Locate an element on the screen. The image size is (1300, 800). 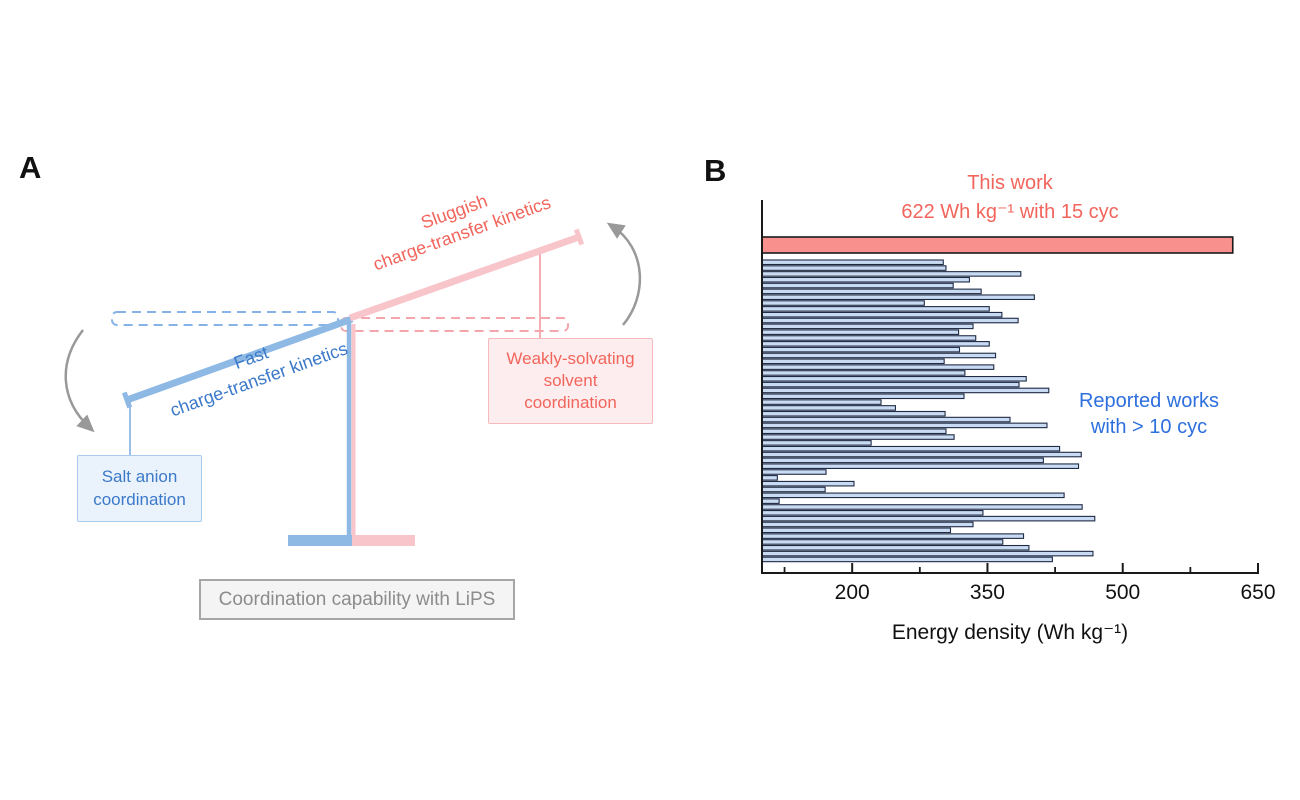
this-work-bar is located at coordinates (997, 245).